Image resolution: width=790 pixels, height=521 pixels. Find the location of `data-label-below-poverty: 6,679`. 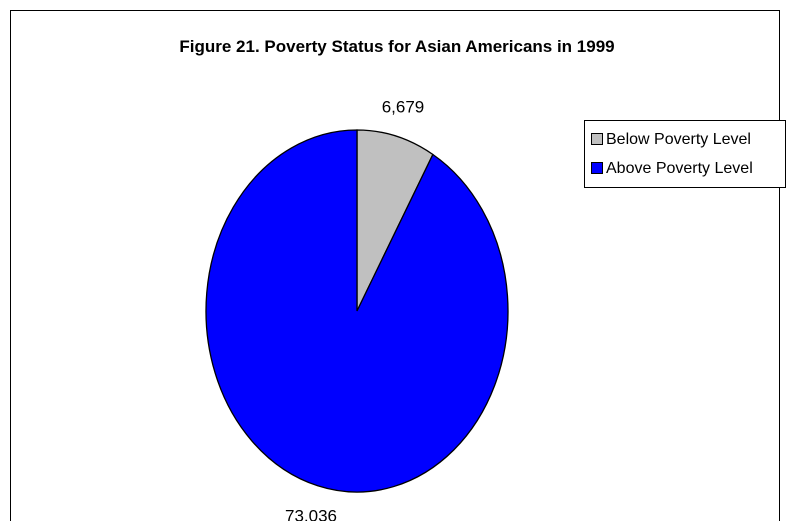

data-label-below-poverty: 6,679 is located at coordinates (403, 107).